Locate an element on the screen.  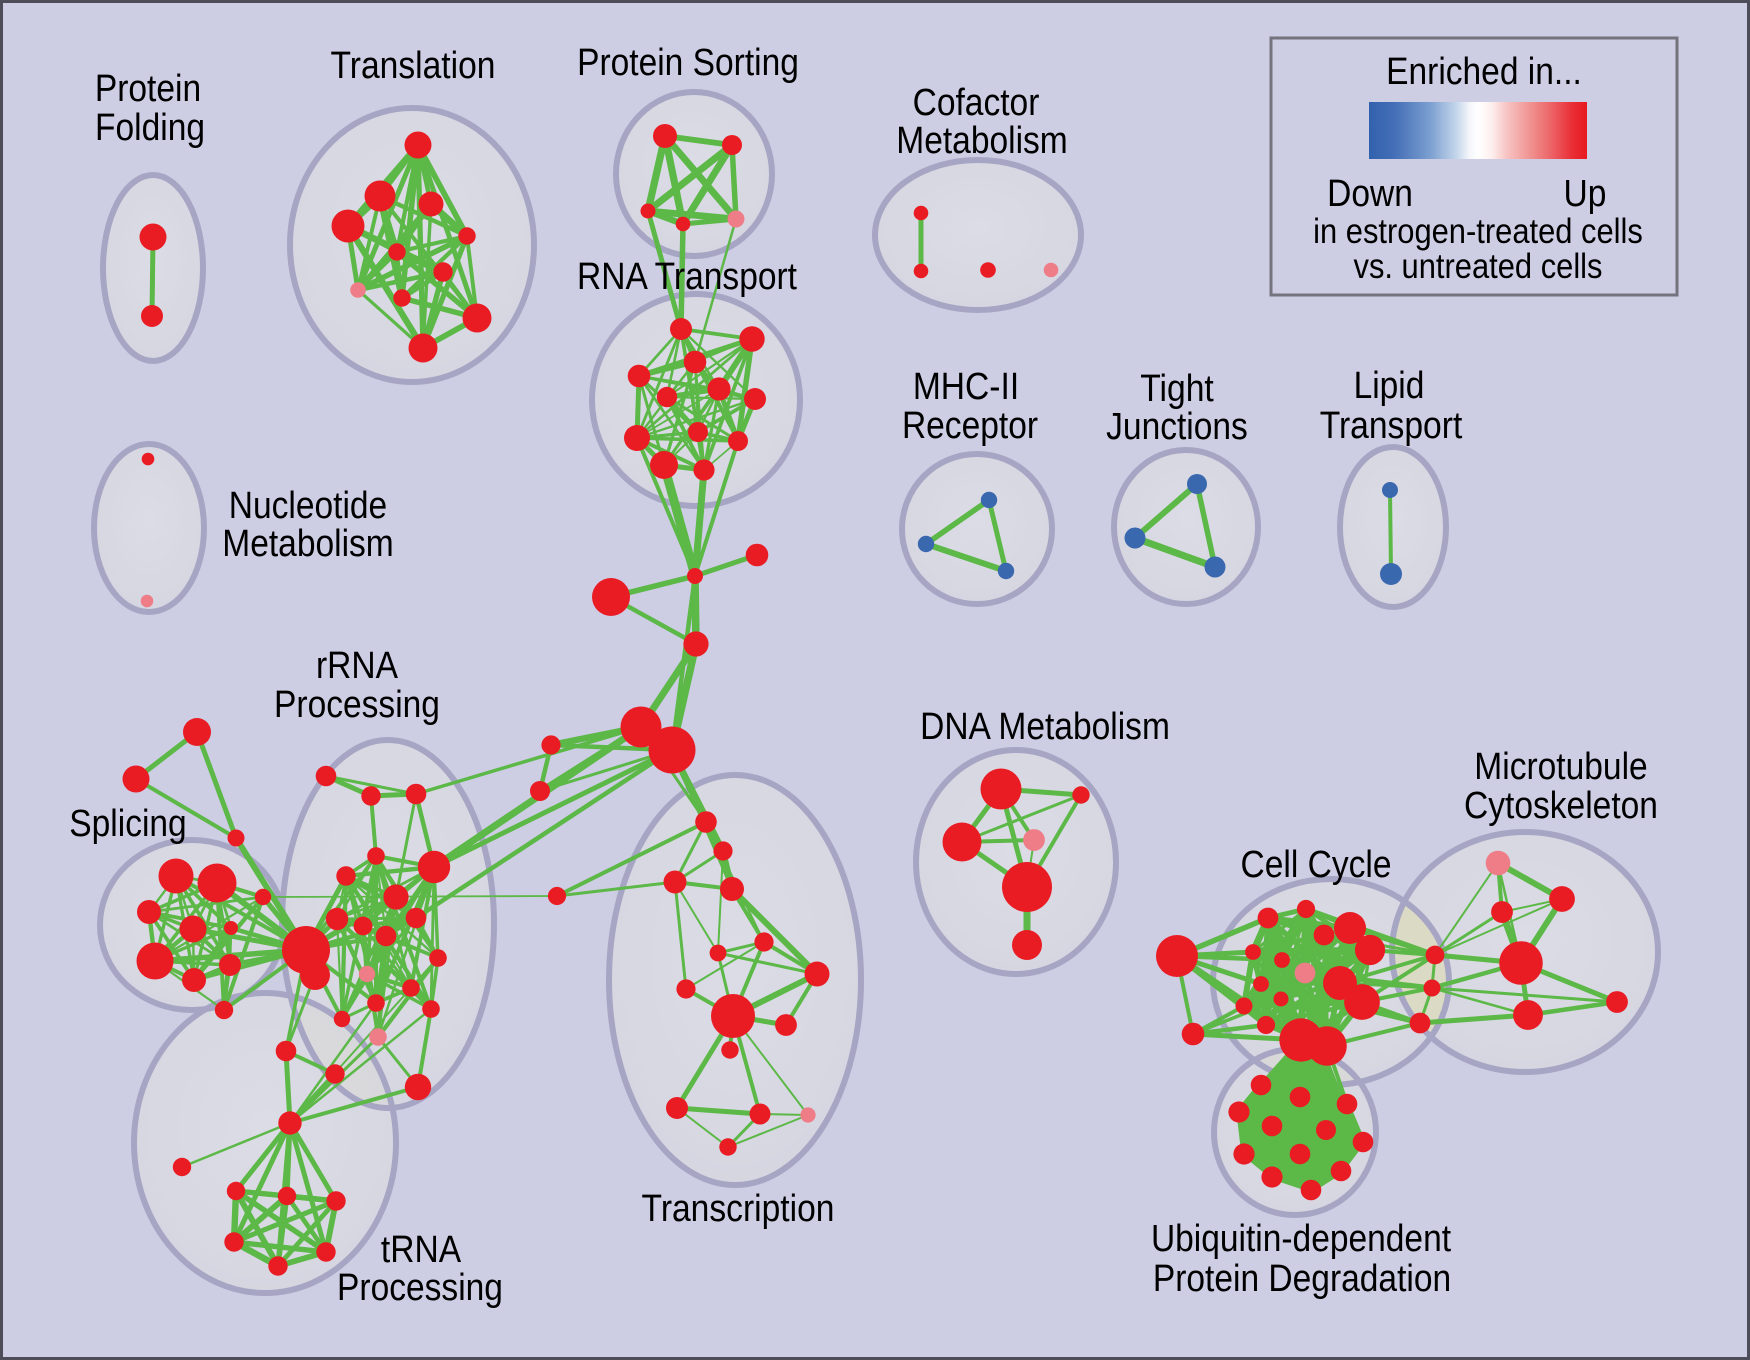
svg-text: Transport is located at coordinates (1391, 426).